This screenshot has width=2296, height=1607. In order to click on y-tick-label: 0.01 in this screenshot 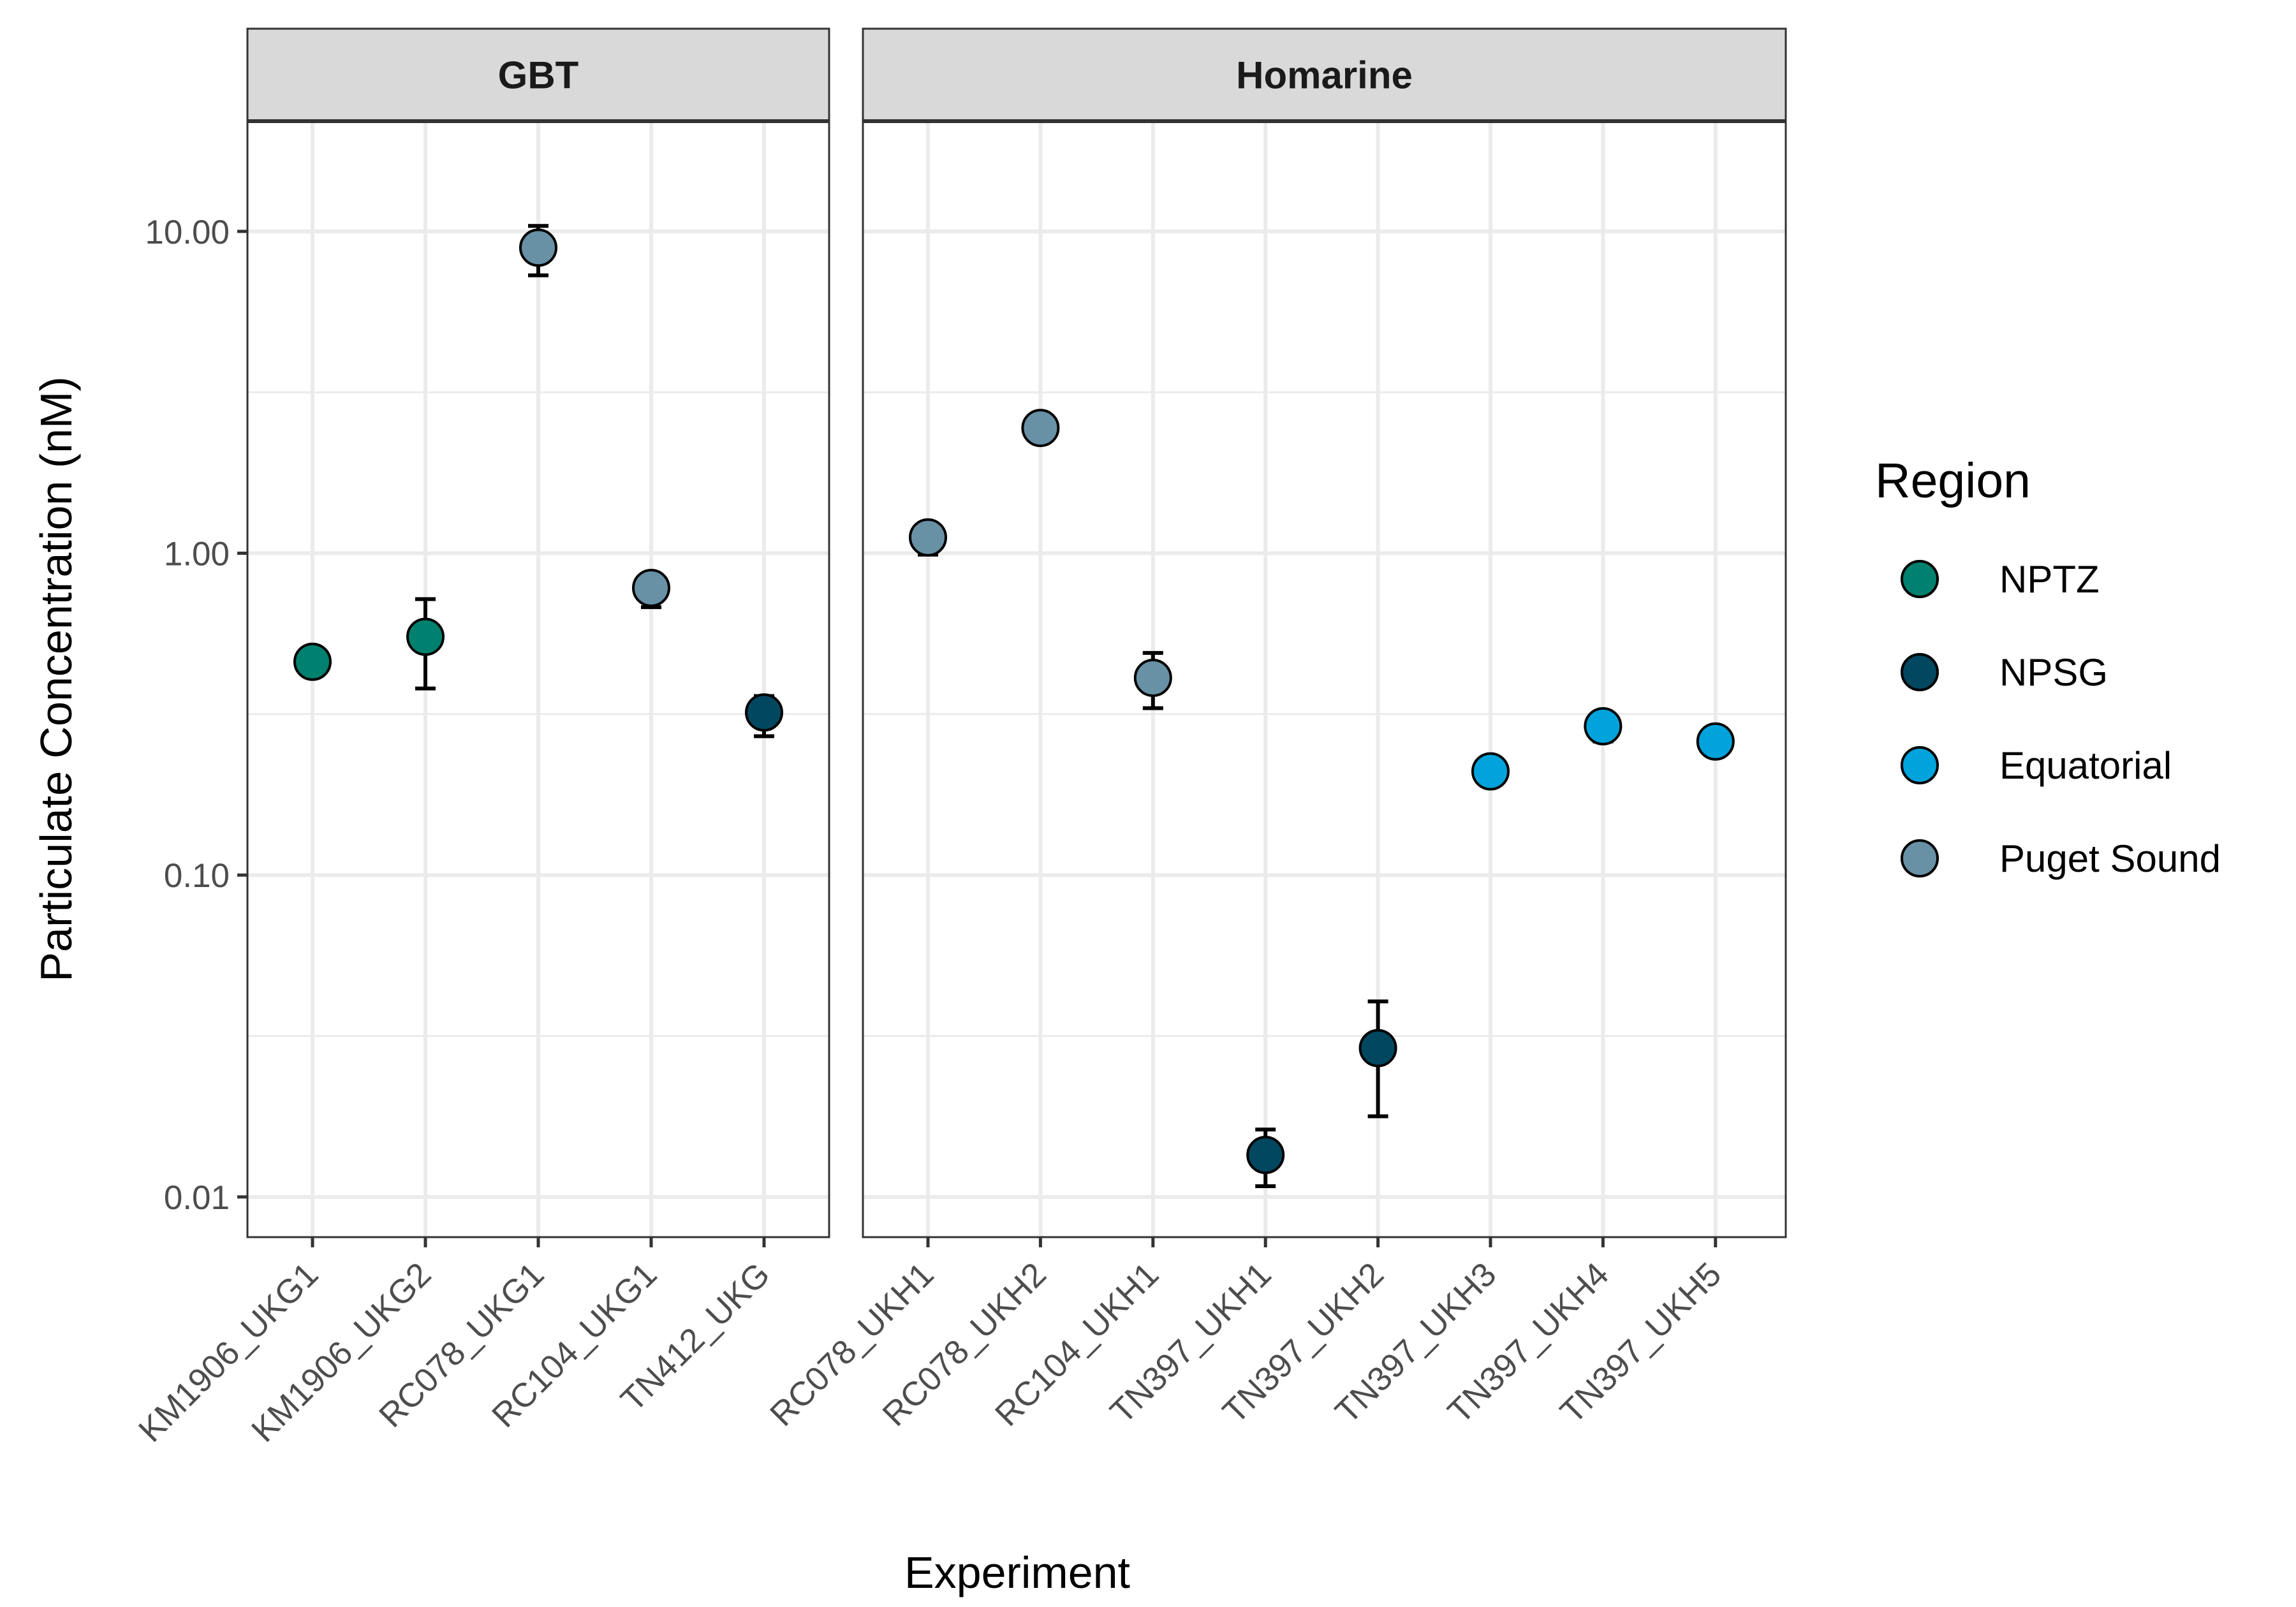, I will do `click(197, 1198)`.